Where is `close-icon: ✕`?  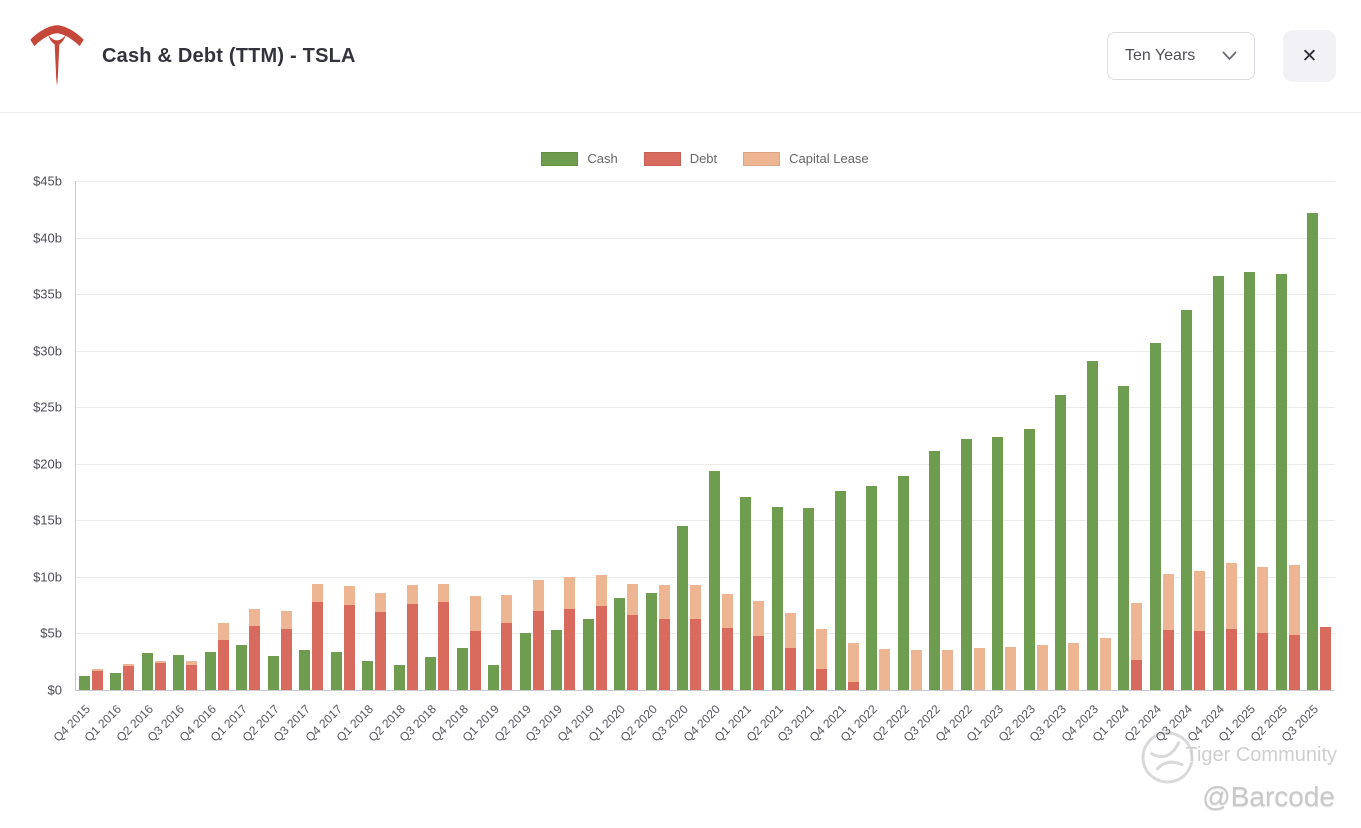
close-icon: ✕ is located at coordinates (1309, 56).